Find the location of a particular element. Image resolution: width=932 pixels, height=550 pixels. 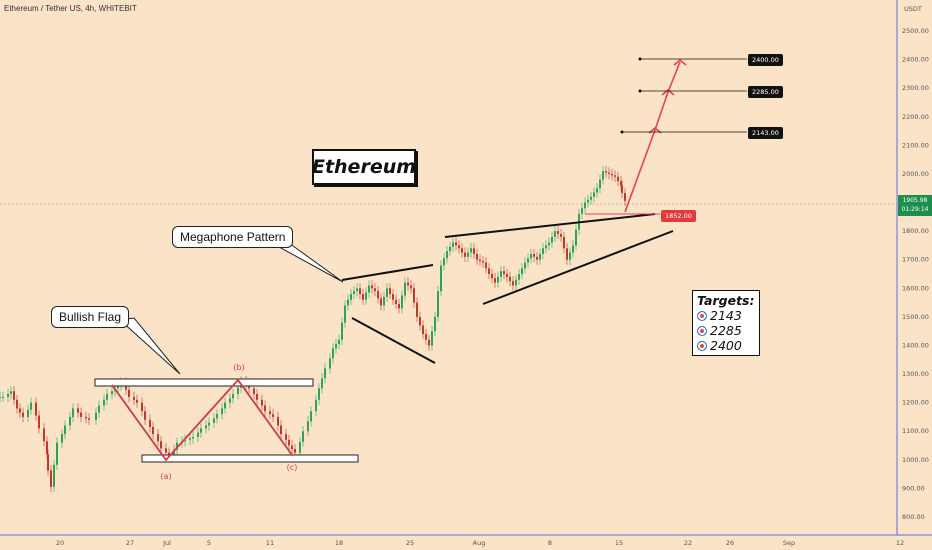

y-axis-bg is located at coordinates (914, 267).